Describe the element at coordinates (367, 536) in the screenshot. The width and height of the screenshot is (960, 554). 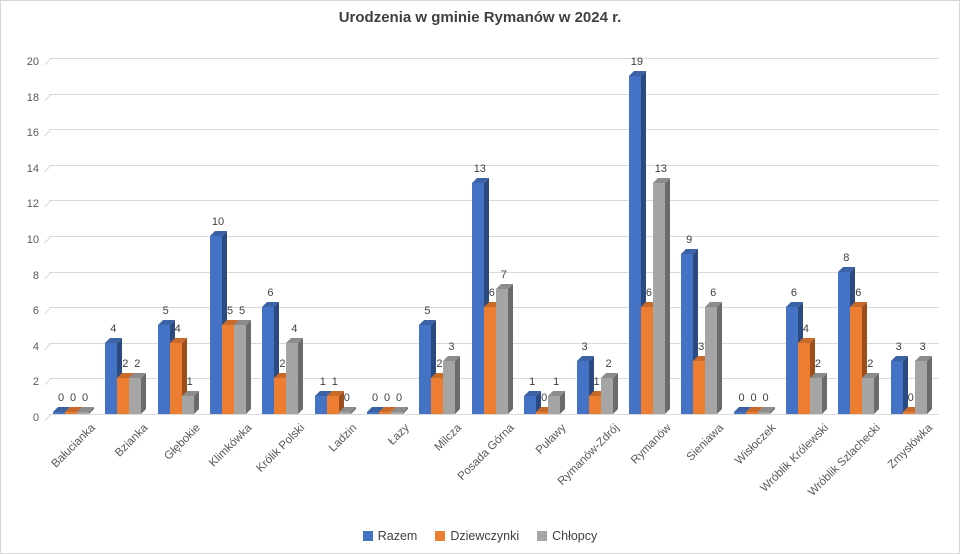
I see `legend-swatch-razem-icon` at that location.